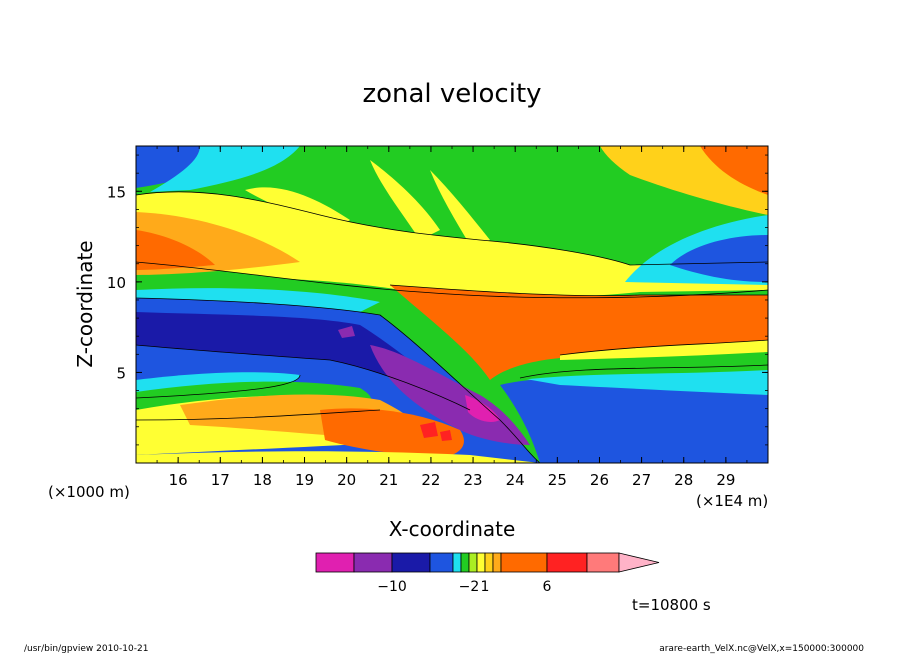 Image resolution: width=904 pixels, height=654 pixels. Describe the element at coordinates (178, 480) in the screenshot. I see `x-tick-label: 16` at that location.